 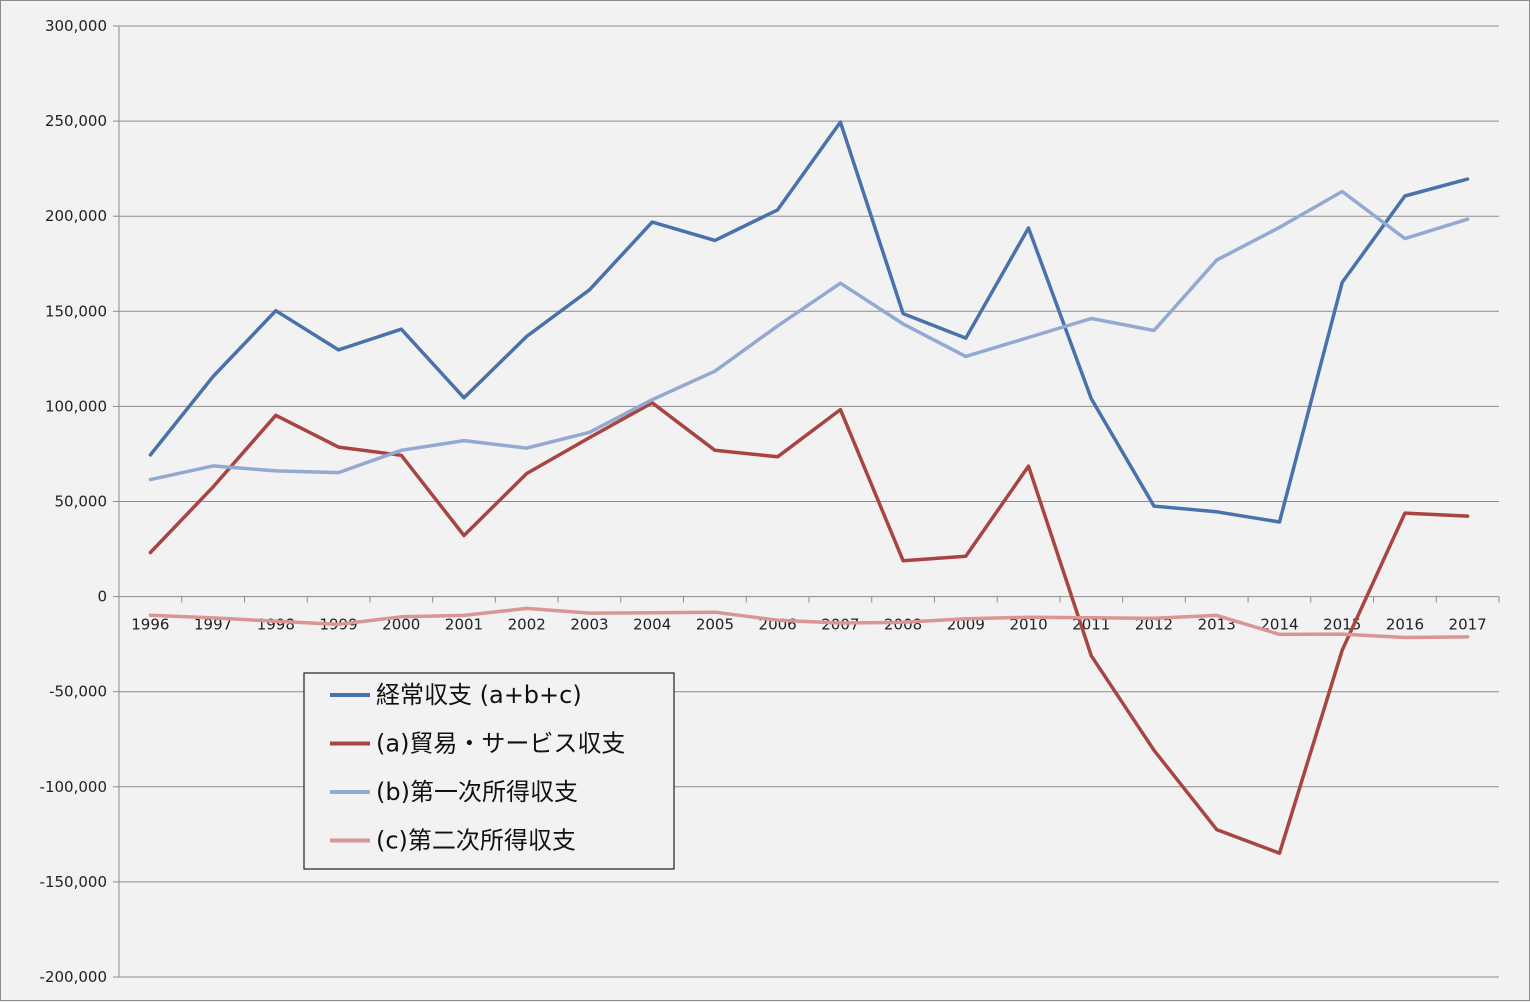 What do you see at coordinates (715, 625) in the screenshot?
I see `x-tick-label: 2005` at bounding box center [715, 625].